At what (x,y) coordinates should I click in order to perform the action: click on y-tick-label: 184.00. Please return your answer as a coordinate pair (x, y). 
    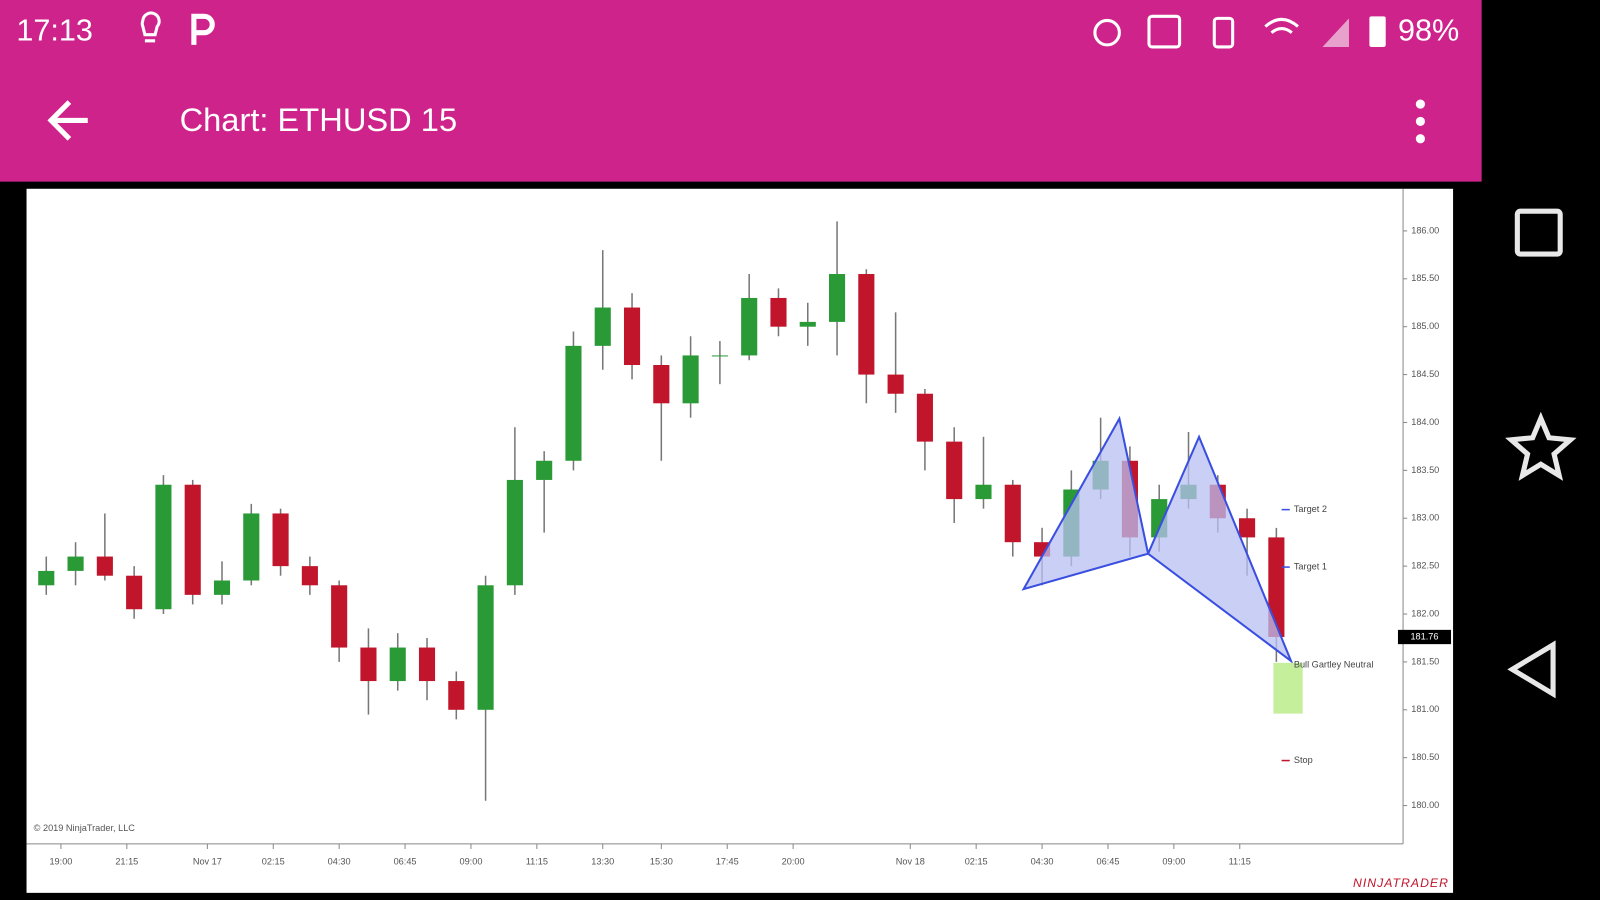
    Looking at the image, I should click on (1425, 422).